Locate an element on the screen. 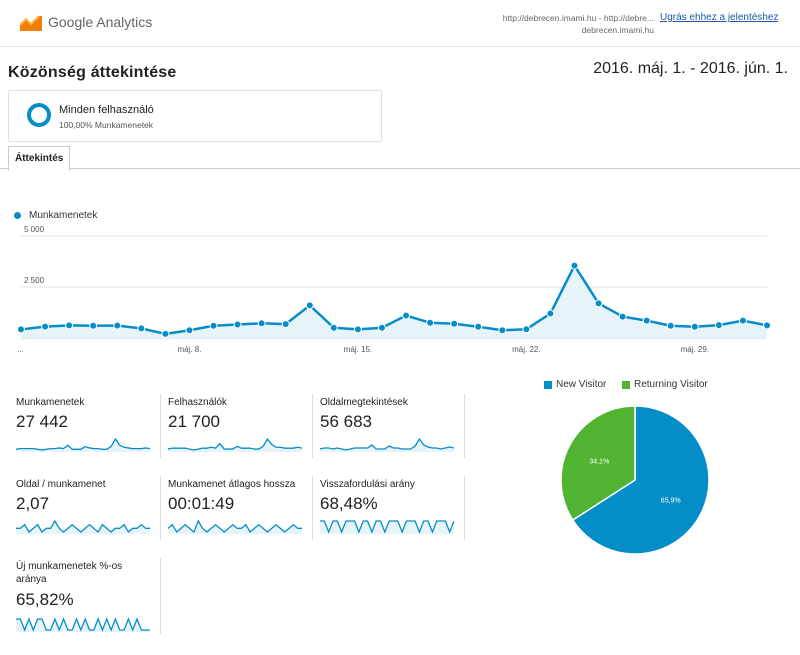  metric-card: Felhasználók 21 700 is located at coordinates (237, 436).